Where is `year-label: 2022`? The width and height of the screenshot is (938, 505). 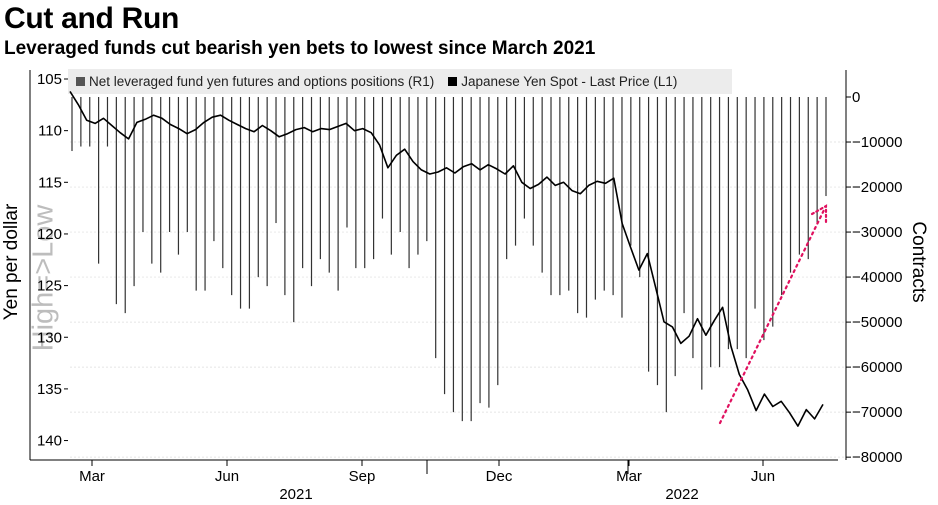 year-label: 2022 is located at coordinates (681, 494).